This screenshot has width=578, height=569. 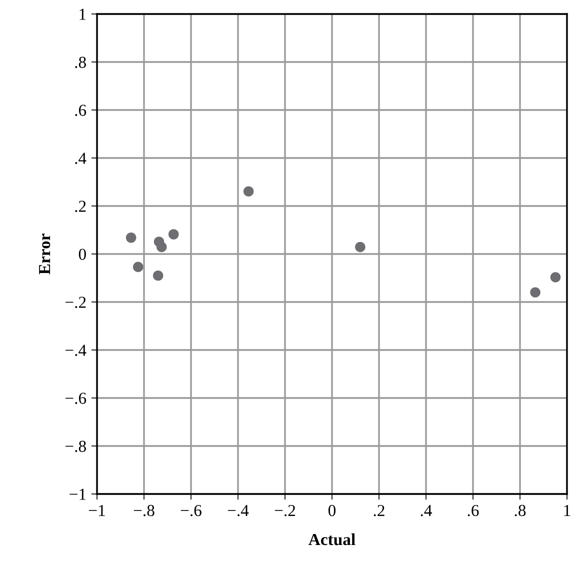 What do you see at coordinates (567, 510) in the screenshot?
I see `x-tick-label: 1` at bounding box center [567, 510].